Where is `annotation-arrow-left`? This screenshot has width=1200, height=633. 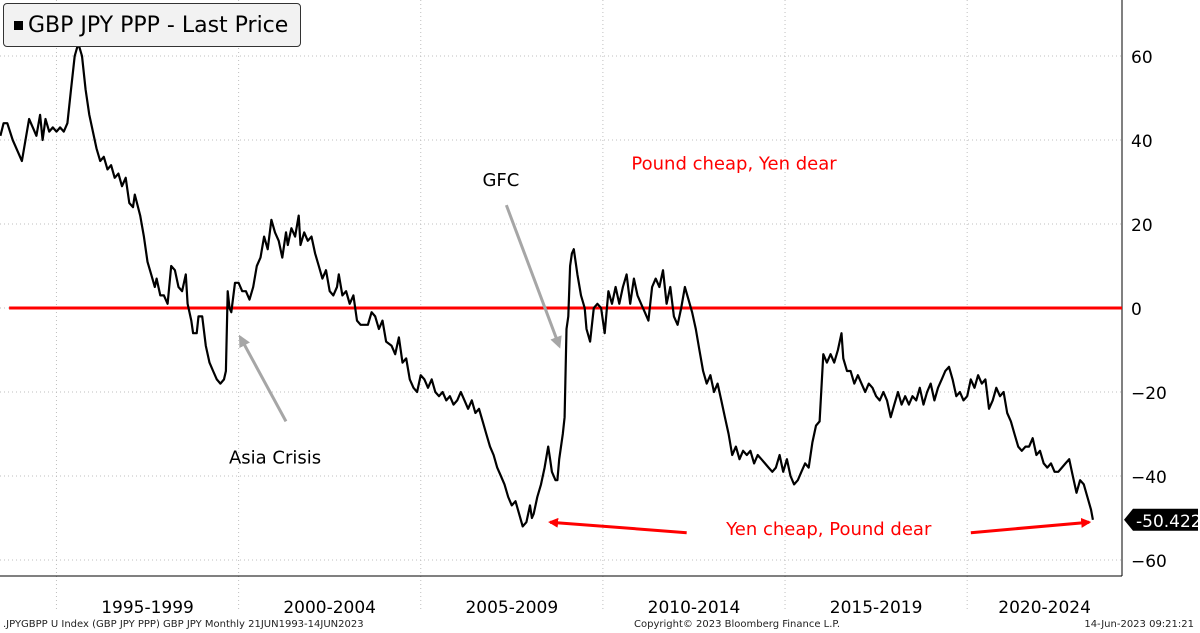 annotation-arrow-left is located at coordinates (617, 526).